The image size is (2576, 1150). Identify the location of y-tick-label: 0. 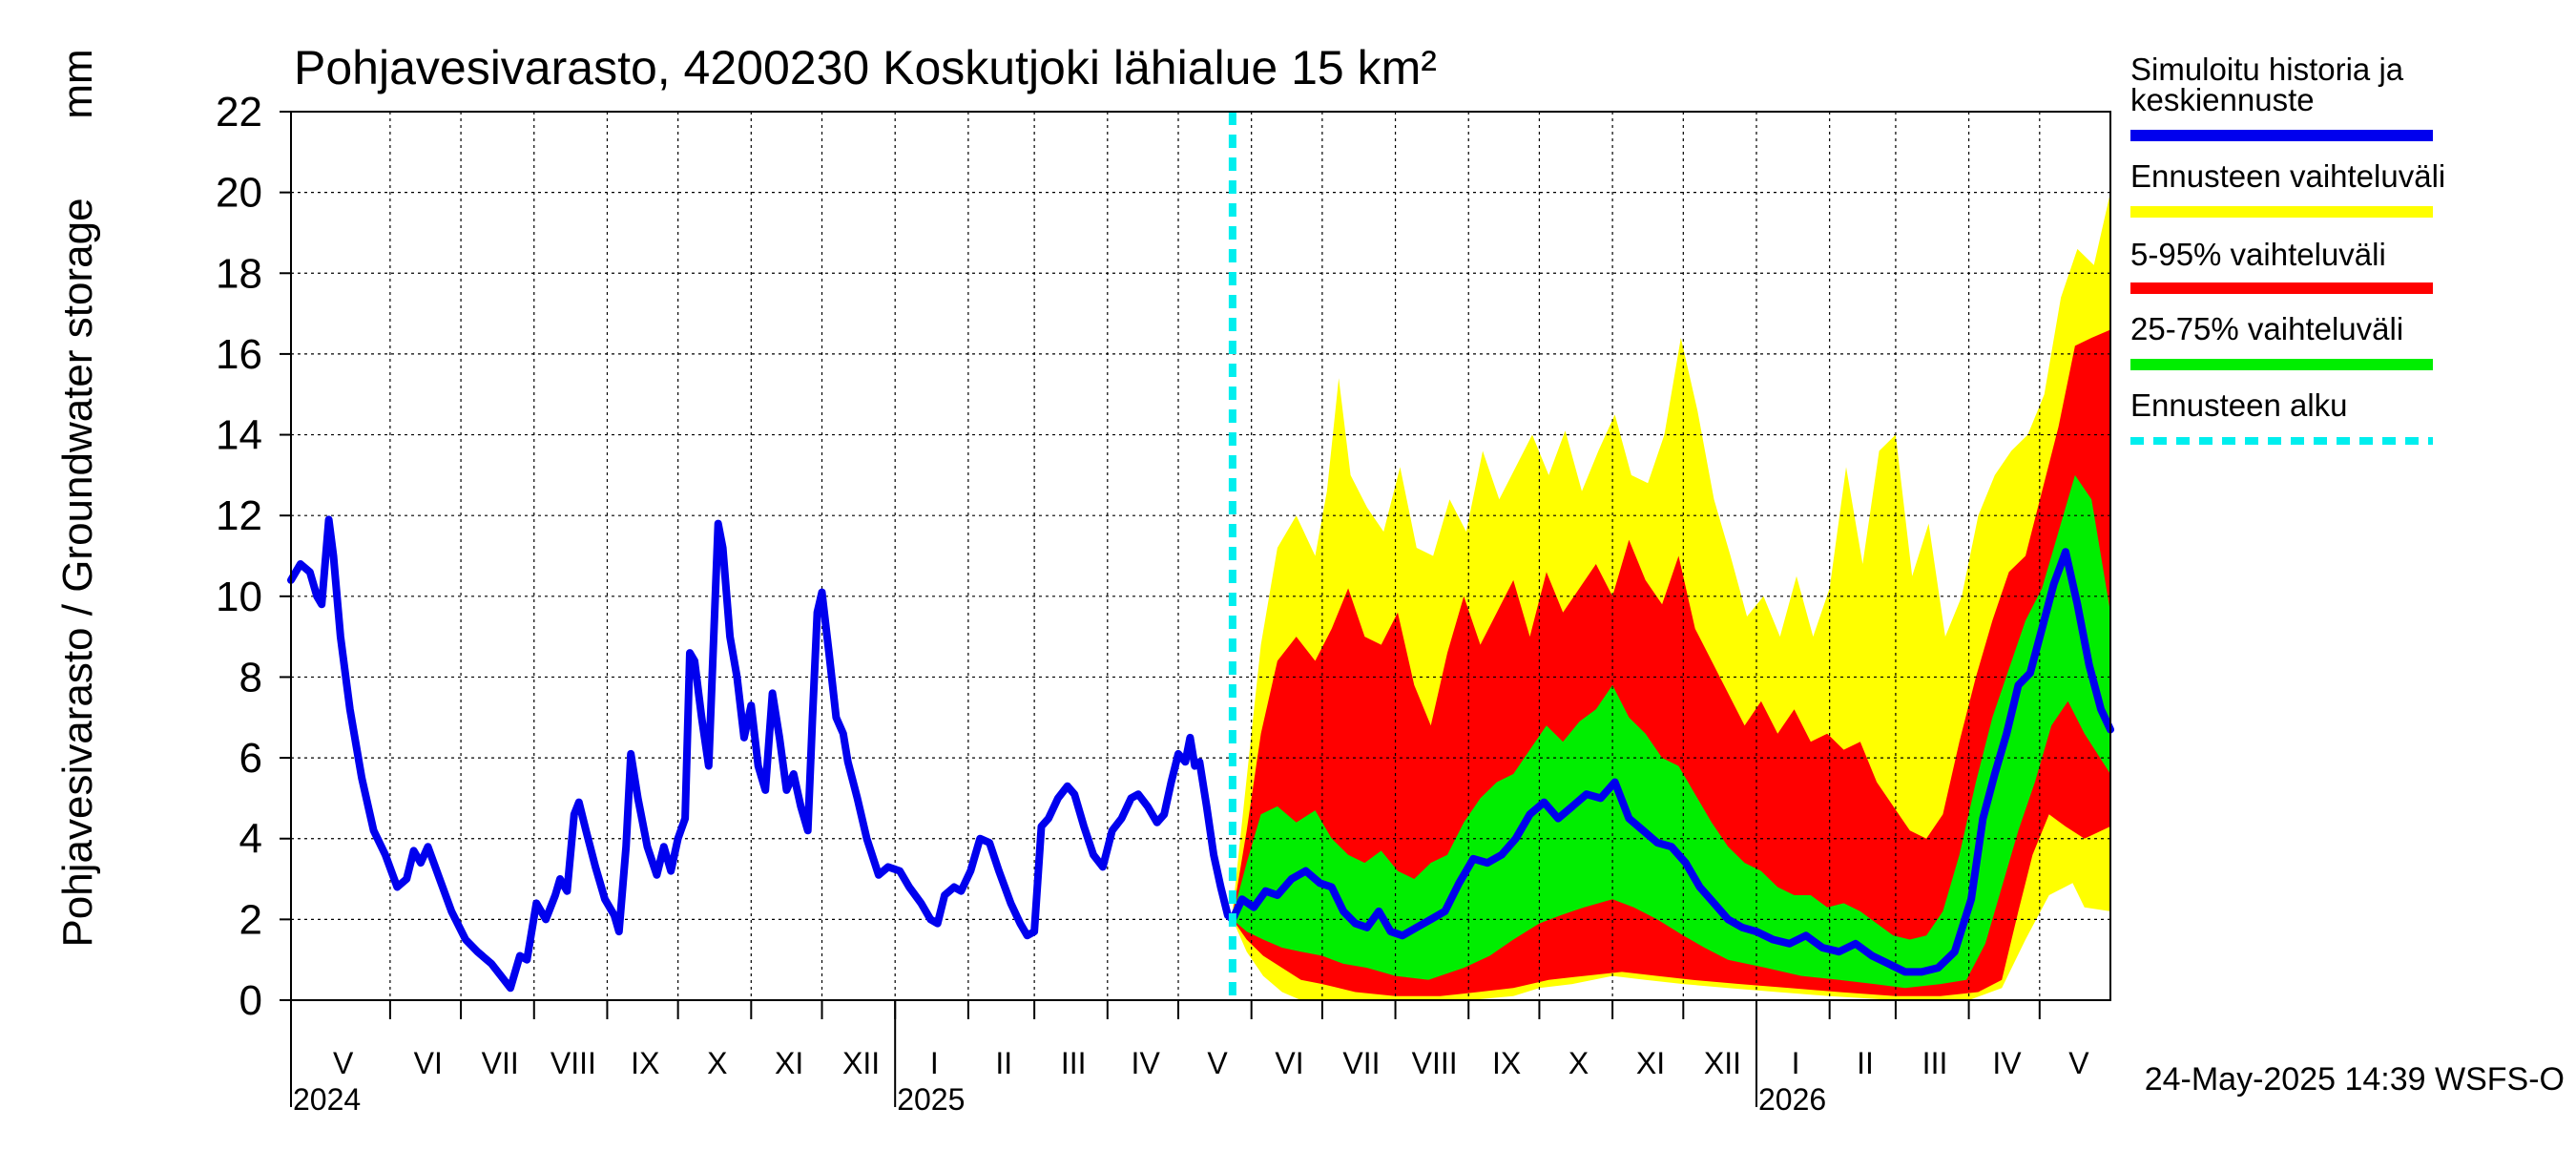
(250, 1000).